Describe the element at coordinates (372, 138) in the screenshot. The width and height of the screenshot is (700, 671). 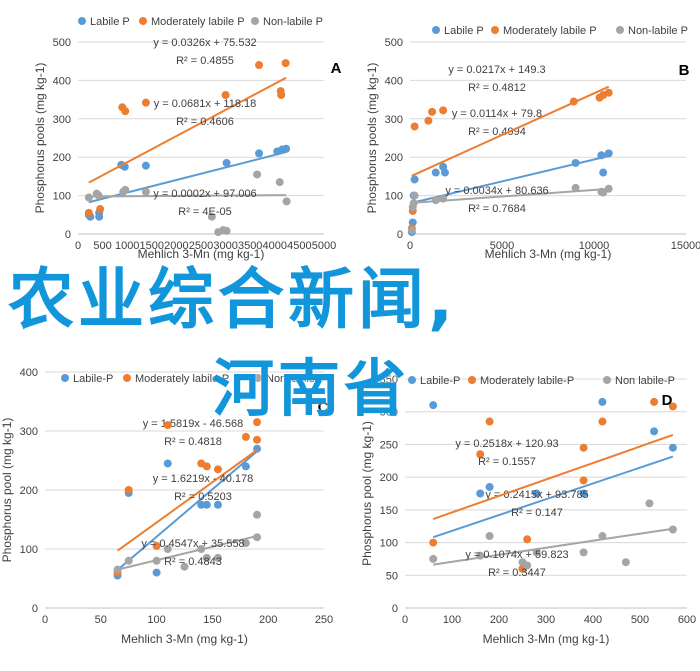
I see `panel-b-y-axis-title: Phosphorus pools (mg kg-1)` at that location.